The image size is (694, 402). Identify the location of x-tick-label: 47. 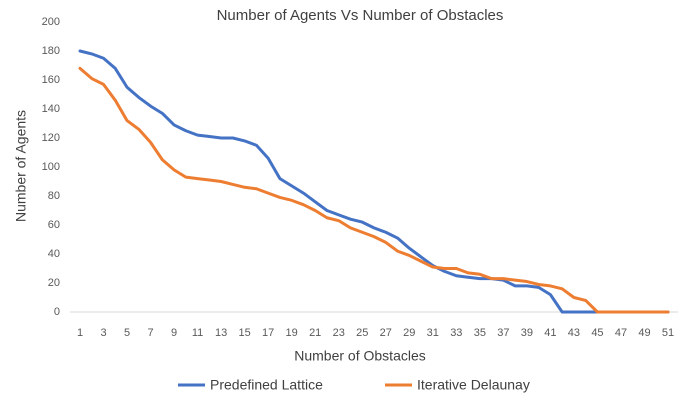
(621, 333).